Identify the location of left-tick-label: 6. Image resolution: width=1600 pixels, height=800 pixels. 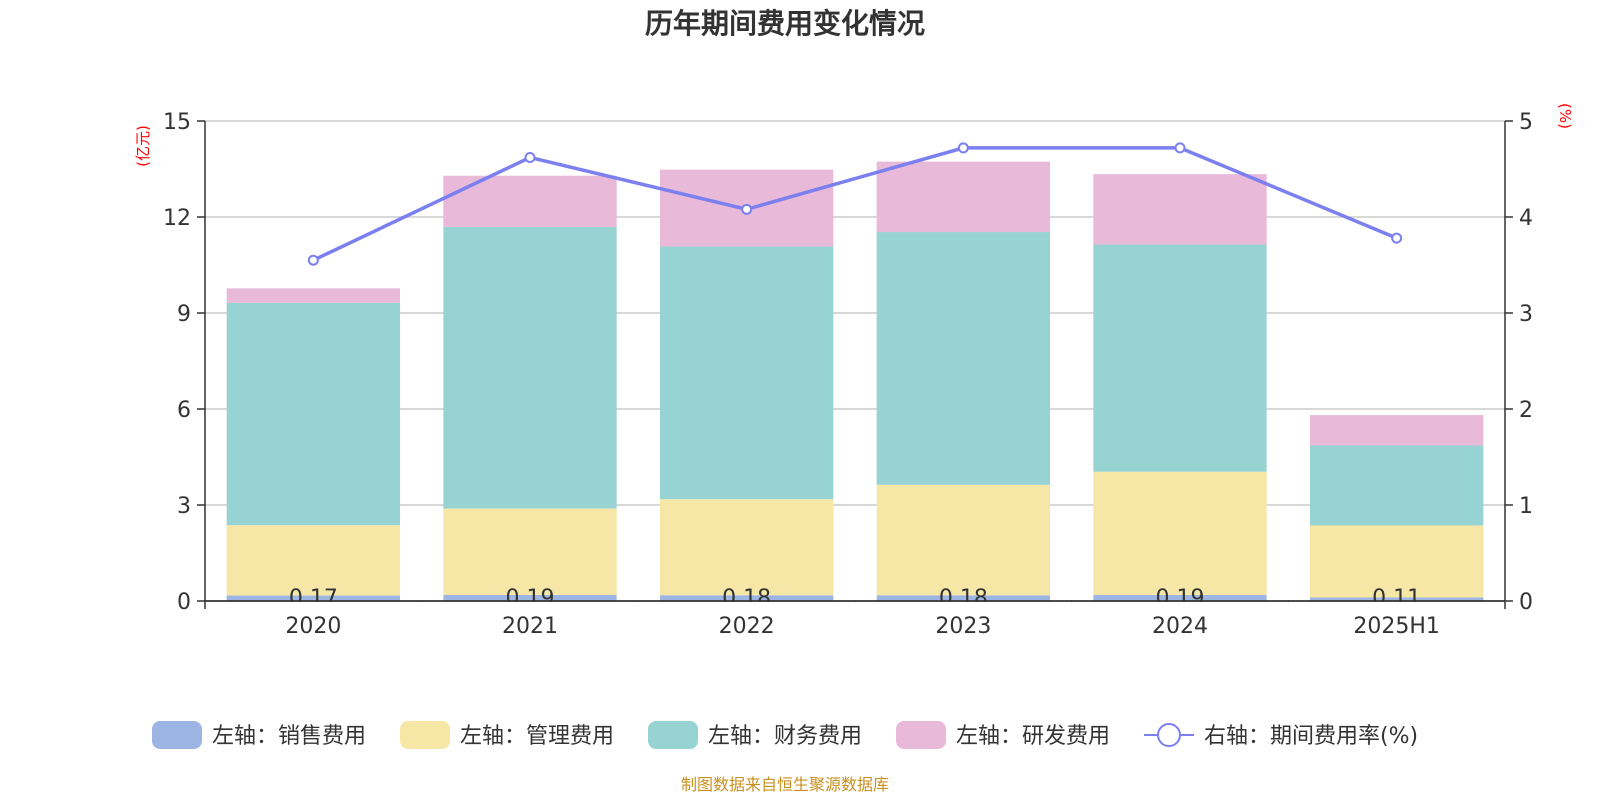
(184, 410).